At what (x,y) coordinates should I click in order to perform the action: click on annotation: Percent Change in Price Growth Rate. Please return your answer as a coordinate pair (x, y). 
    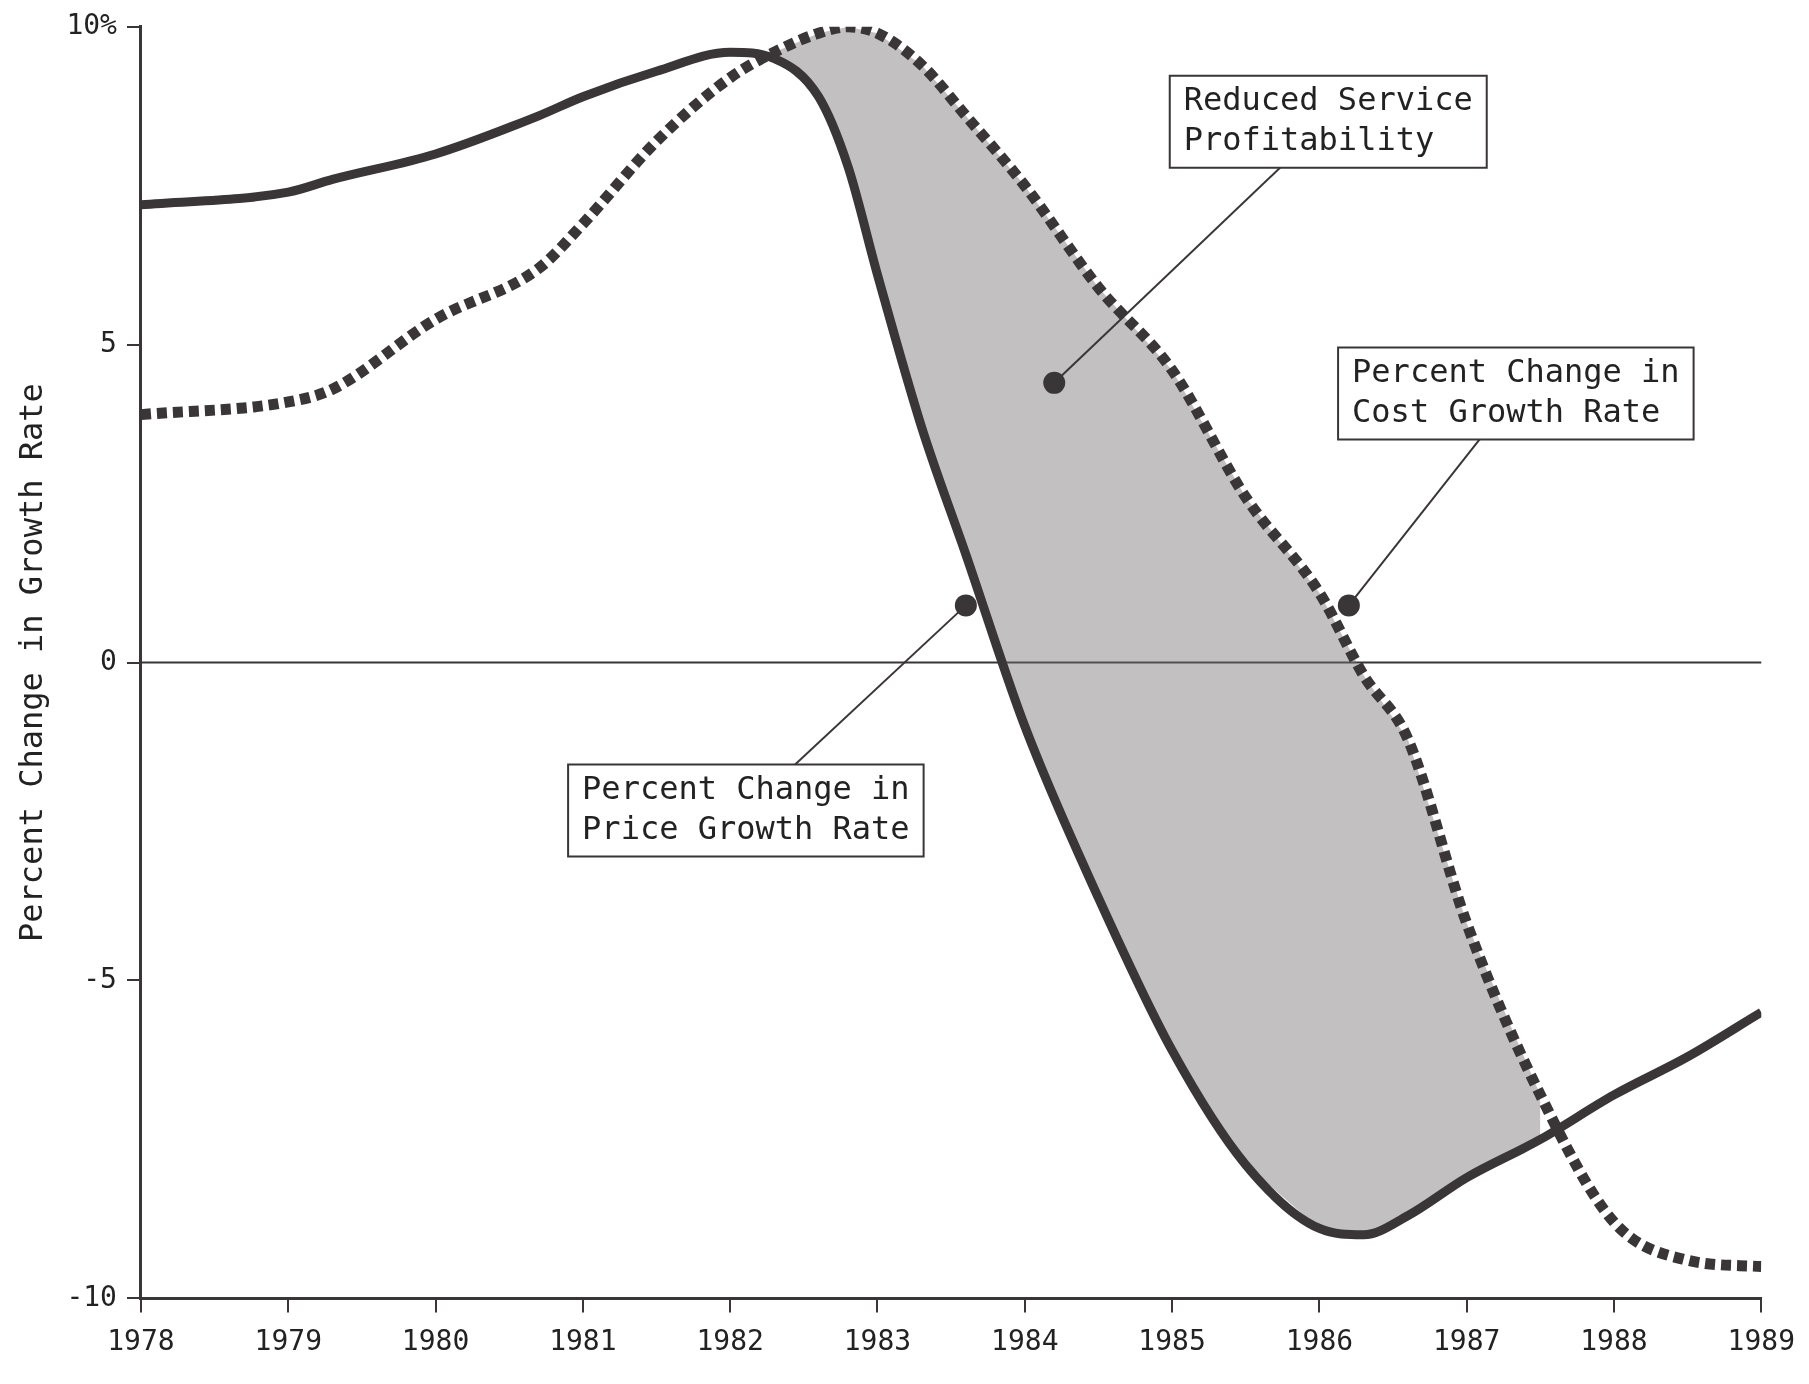
    Looking at the image, I should click on (746, 807).